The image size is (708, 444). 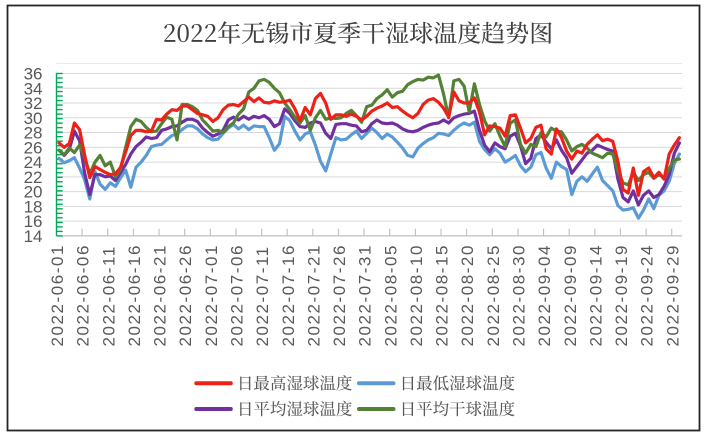 I want to click on svg-text: 28, so click(x=33, y=133).